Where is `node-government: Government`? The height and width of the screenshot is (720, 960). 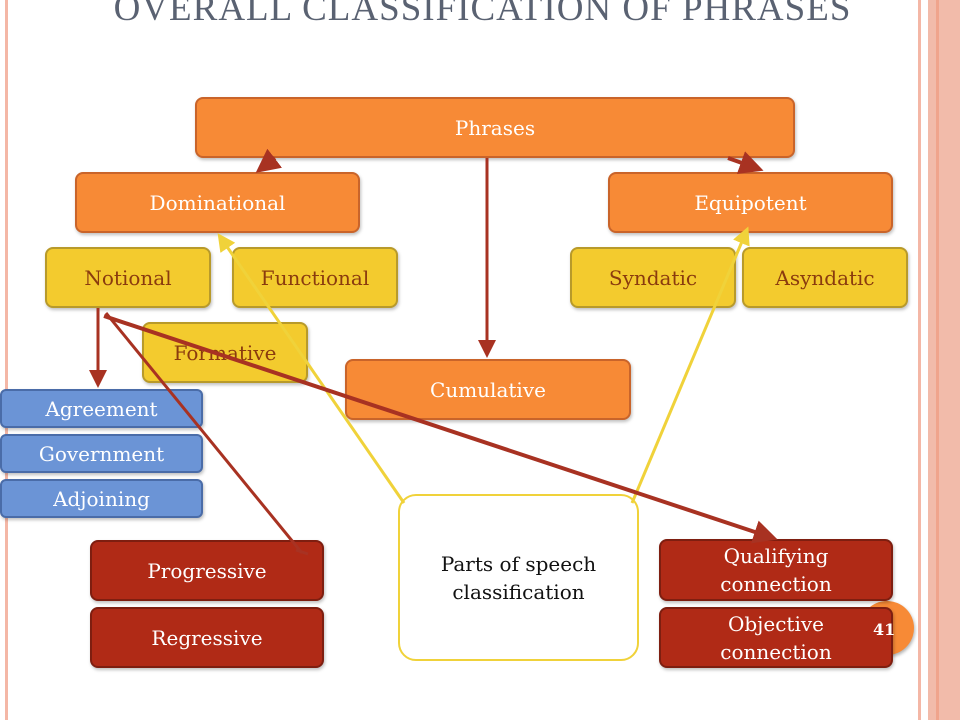 node-government: Government is located at coordinates (101, 453).